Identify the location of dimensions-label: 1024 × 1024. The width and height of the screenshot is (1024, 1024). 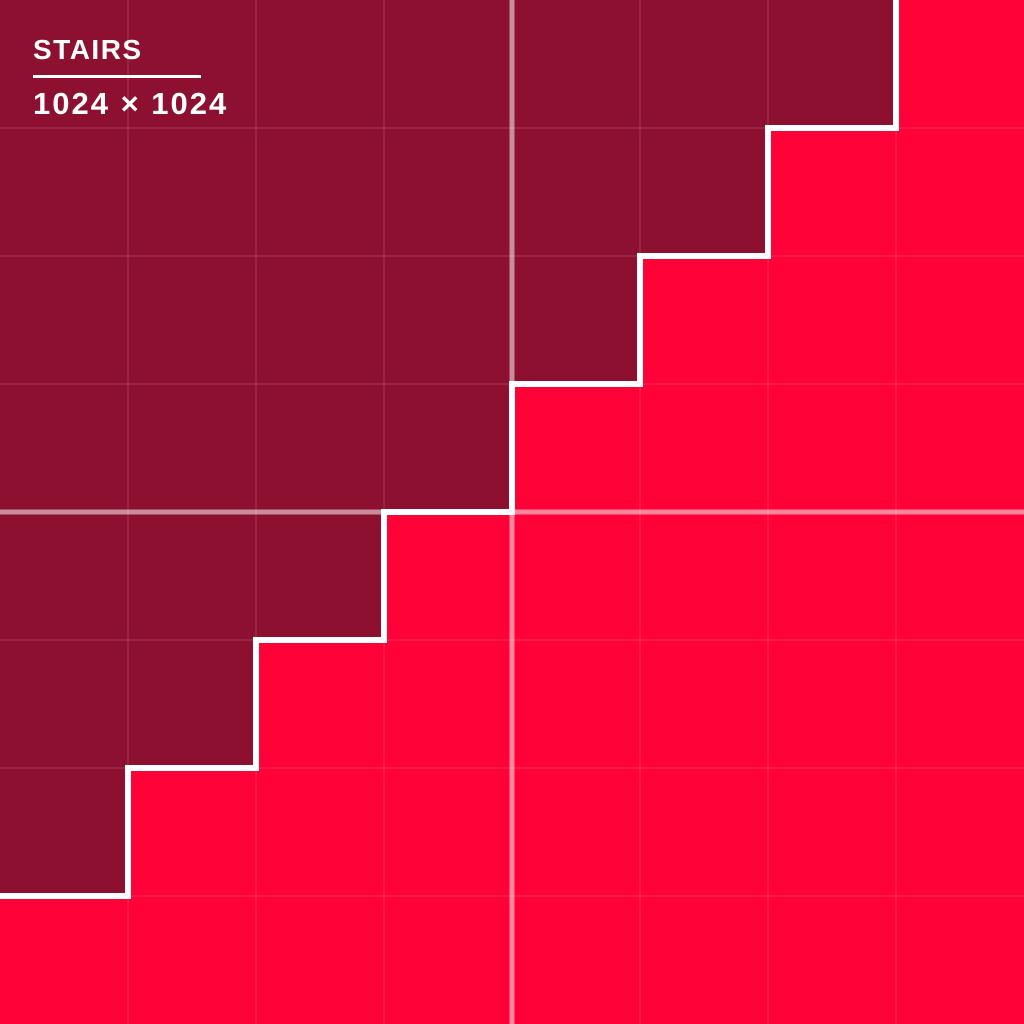
(131, 103).